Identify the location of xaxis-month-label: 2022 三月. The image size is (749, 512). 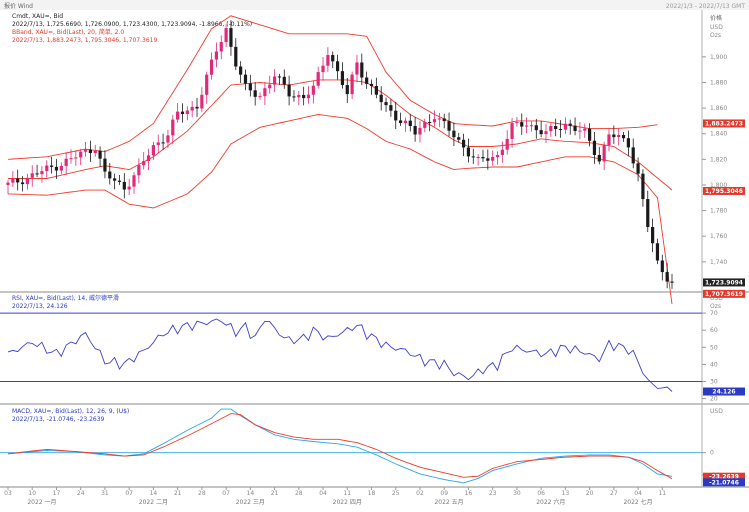
(250, 502).